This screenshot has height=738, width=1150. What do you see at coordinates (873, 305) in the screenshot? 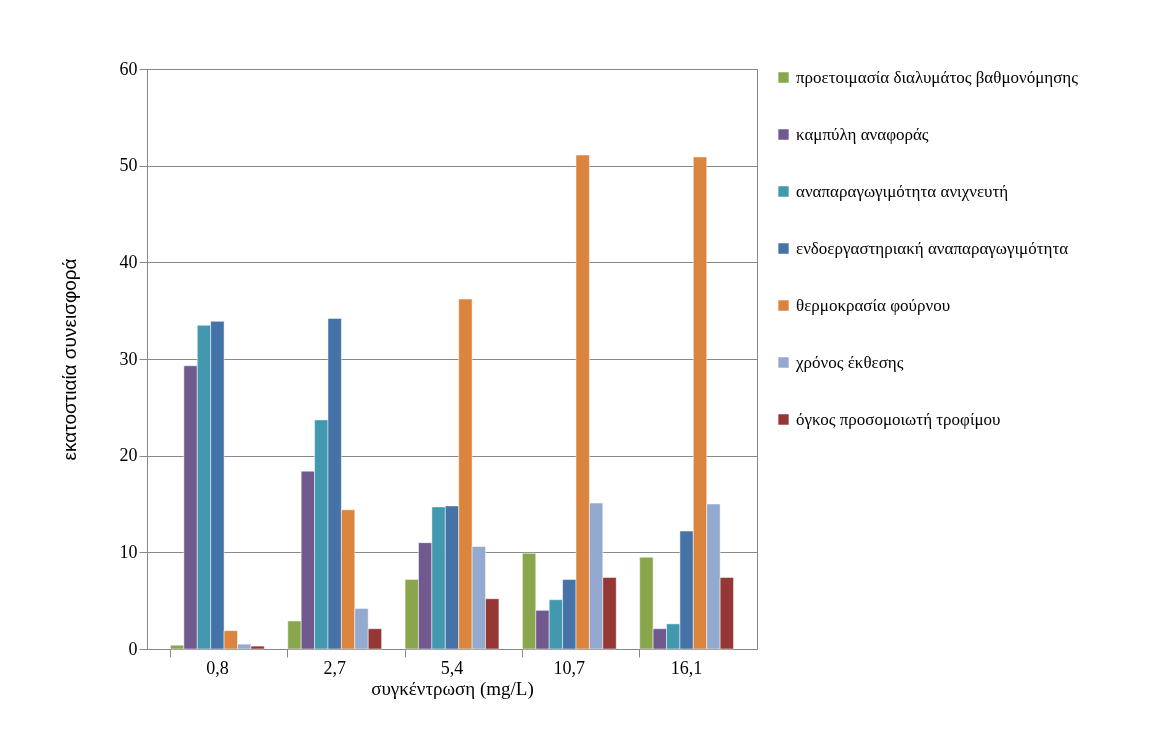
I see `legend-label: θερμοκρασία φούρνου` at bounding box center [873, 305].